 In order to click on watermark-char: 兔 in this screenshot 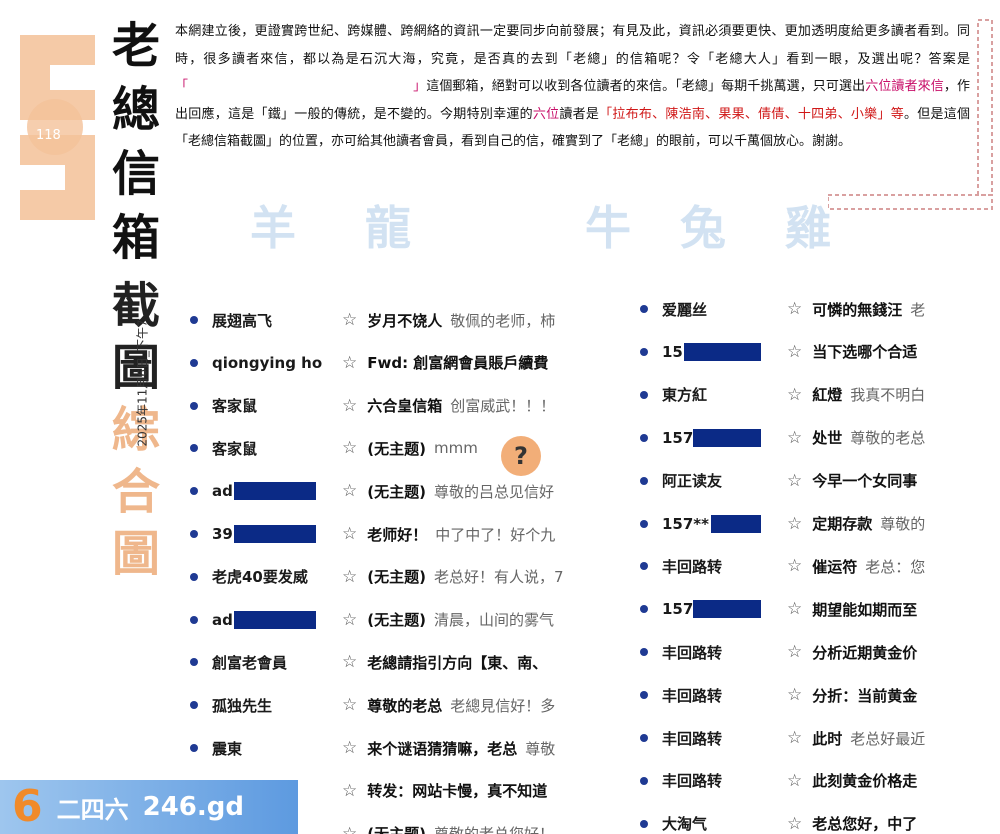, I will do `click(703, 228)`.